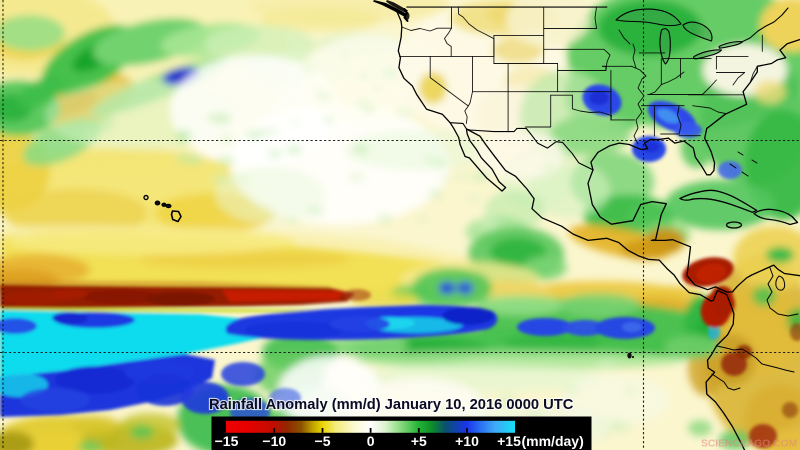 This screenshot has width=800, height=450. What do you see at coordinates (323, 441) in the screenshot?
I see `svg-text: −5` at bounding box center [323, 441].